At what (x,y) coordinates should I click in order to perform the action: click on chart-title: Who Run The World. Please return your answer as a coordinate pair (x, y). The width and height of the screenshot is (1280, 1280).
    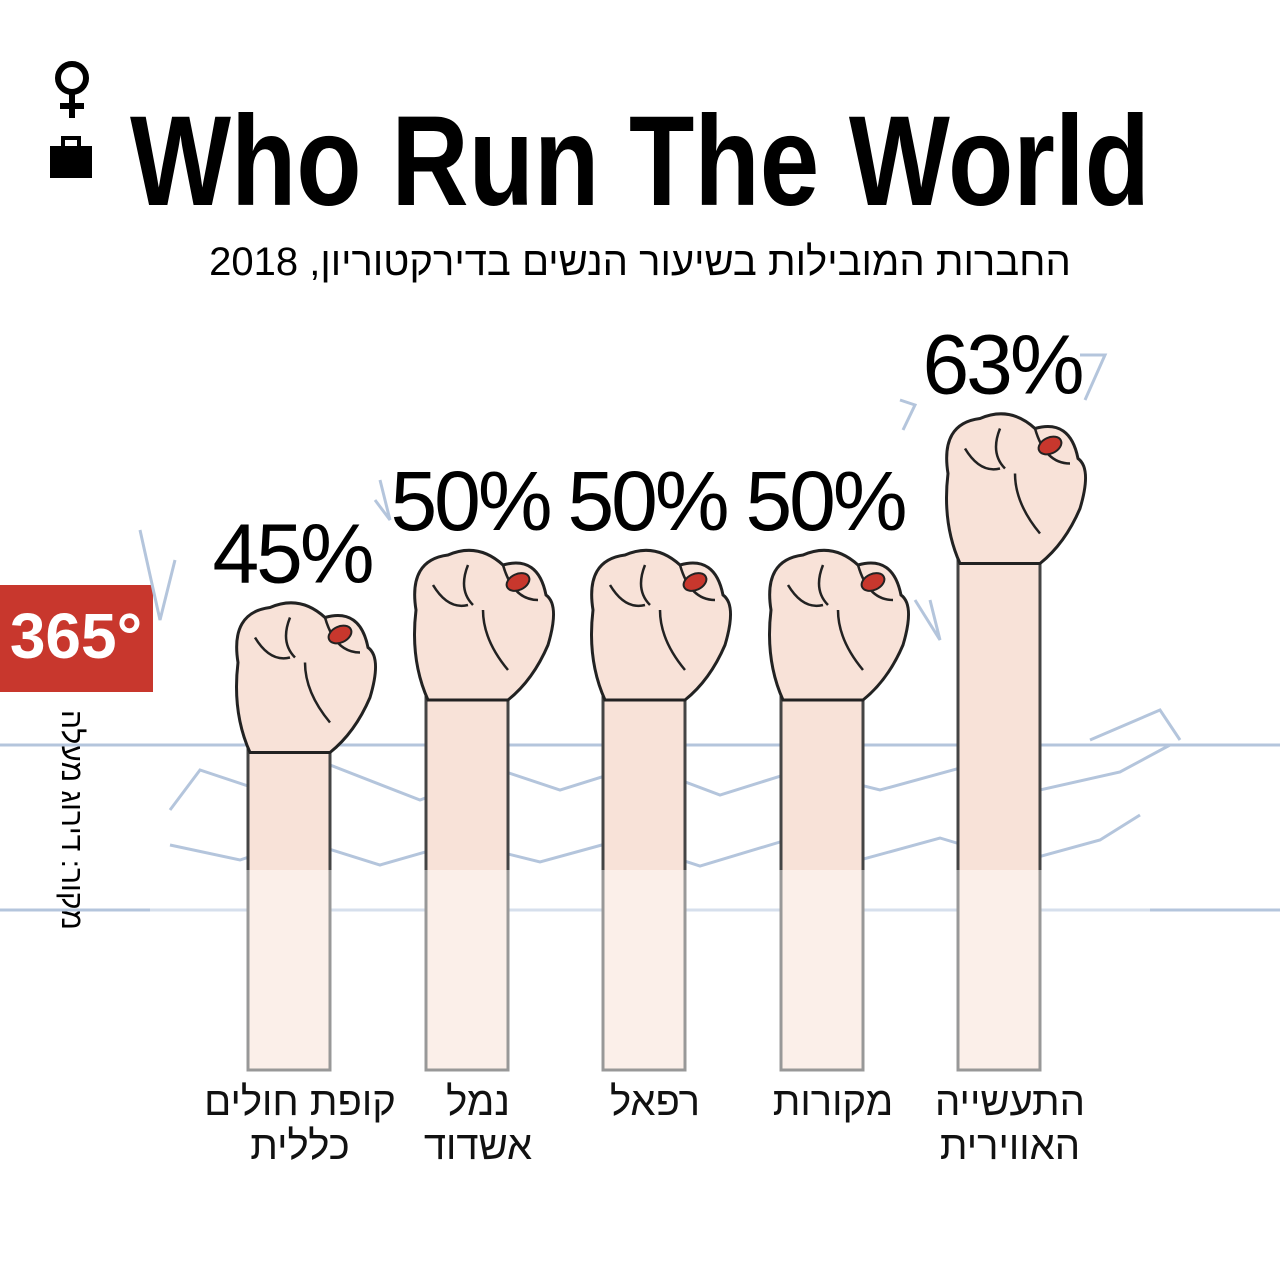
    Looking at the image, I should click on (640, 161).